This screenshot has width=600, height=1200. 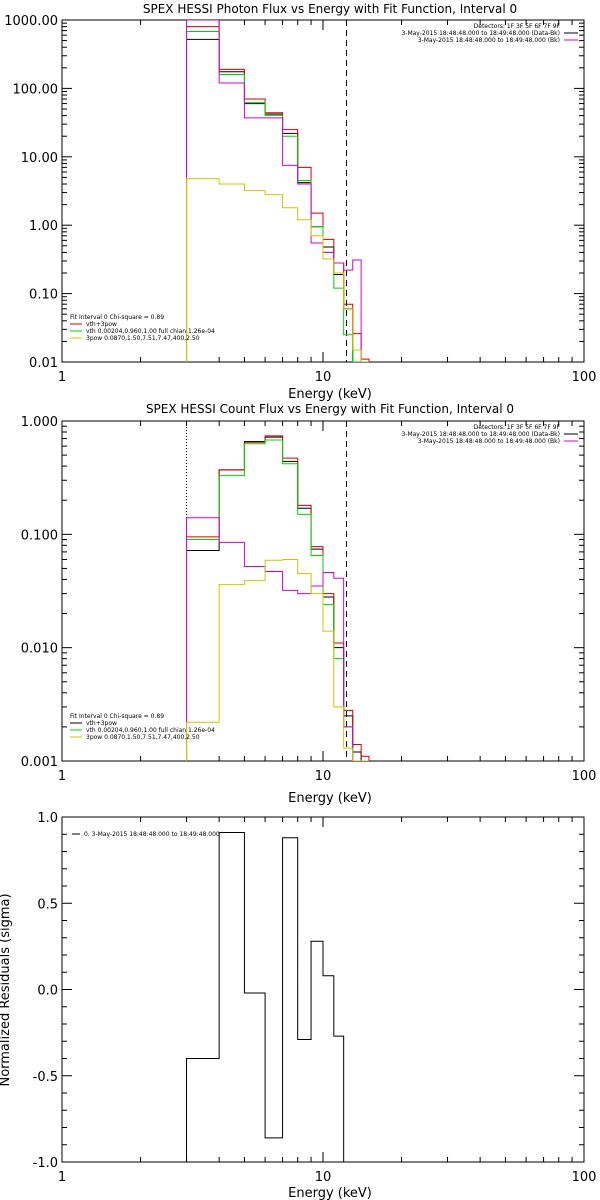 I want to click on residuals-x-tick-label: 100, so click(x=584, y=1177).